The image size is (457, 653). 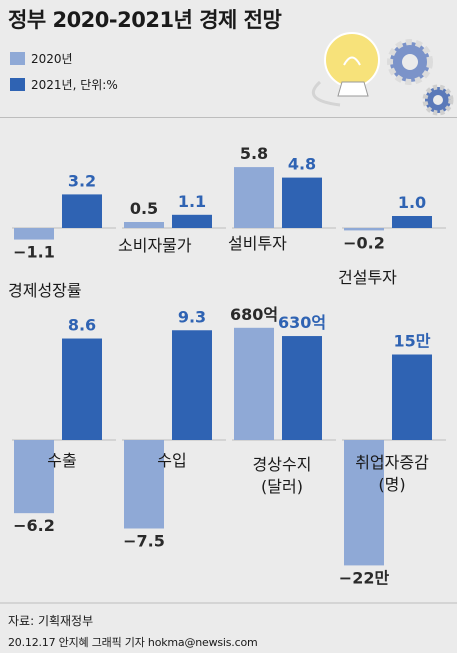 I want to click on data-label: 1.0, so click(x=412, y=202).